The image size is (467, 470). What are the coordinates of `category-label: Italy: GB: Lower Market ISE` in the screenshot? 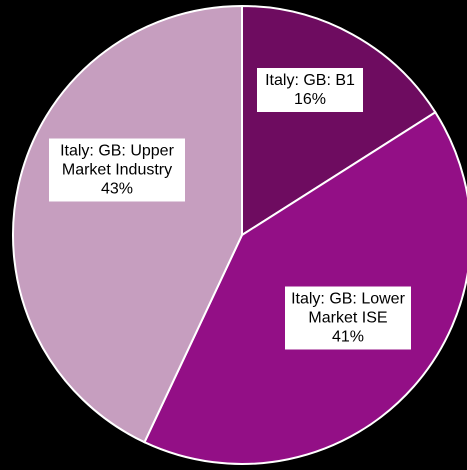 It's located at (348, 308).